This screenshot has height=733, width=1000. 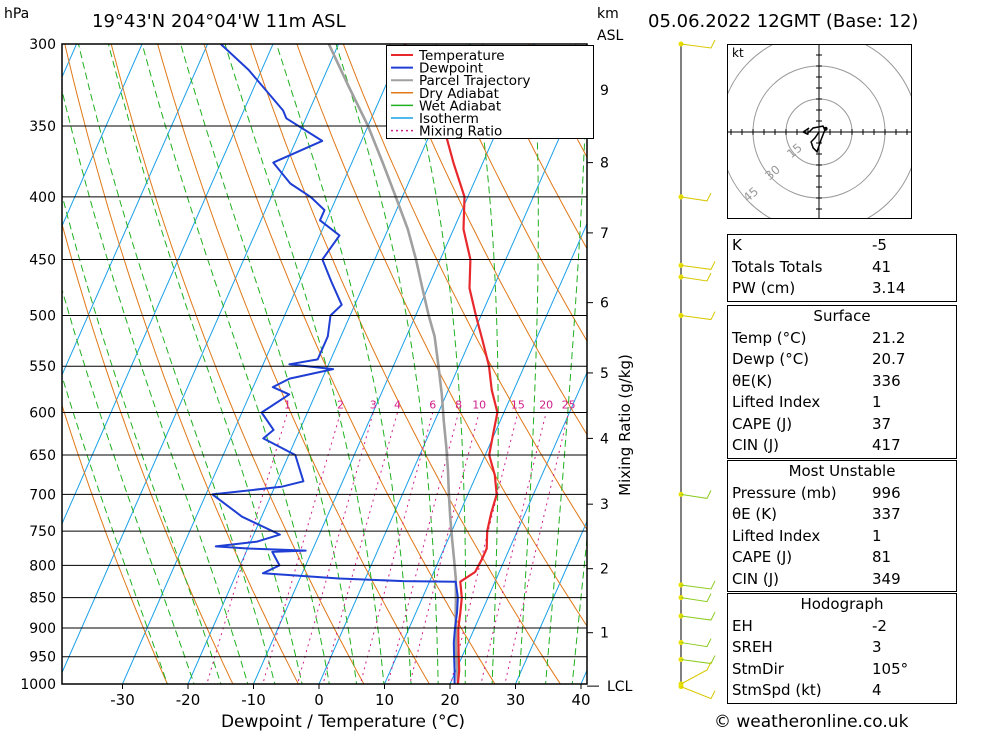 I want to click on stat-value: 41, so click(x=882, y=266).